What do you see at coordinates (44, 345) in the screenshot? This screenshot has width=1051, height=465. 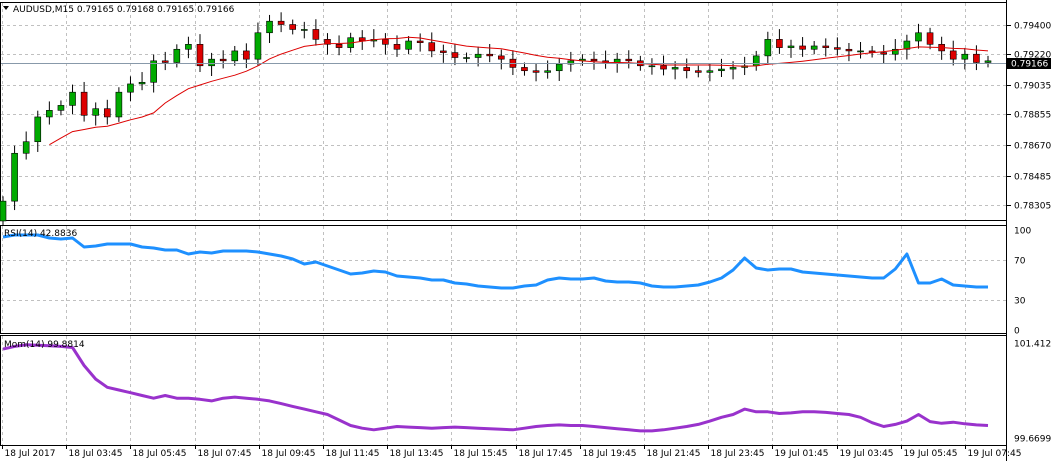 I see `momentum-header: Mom(14) 99.8814` at bounding box center [44, 345].